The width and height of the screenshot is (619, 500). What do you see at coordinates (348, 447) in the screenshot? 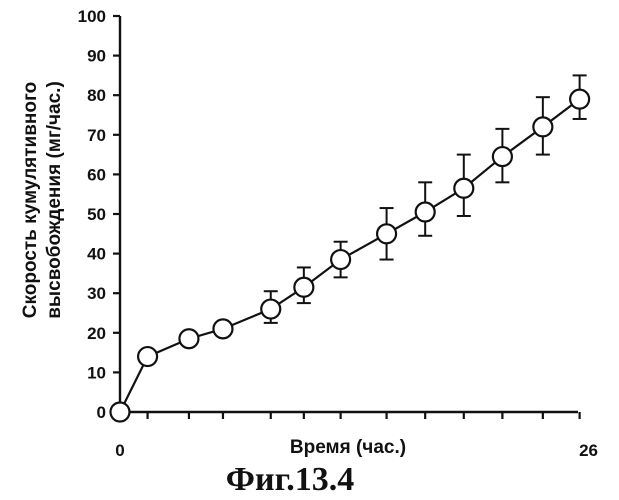
I see `x-axis-title: Время (час.)` at bounding box center [348, 447].